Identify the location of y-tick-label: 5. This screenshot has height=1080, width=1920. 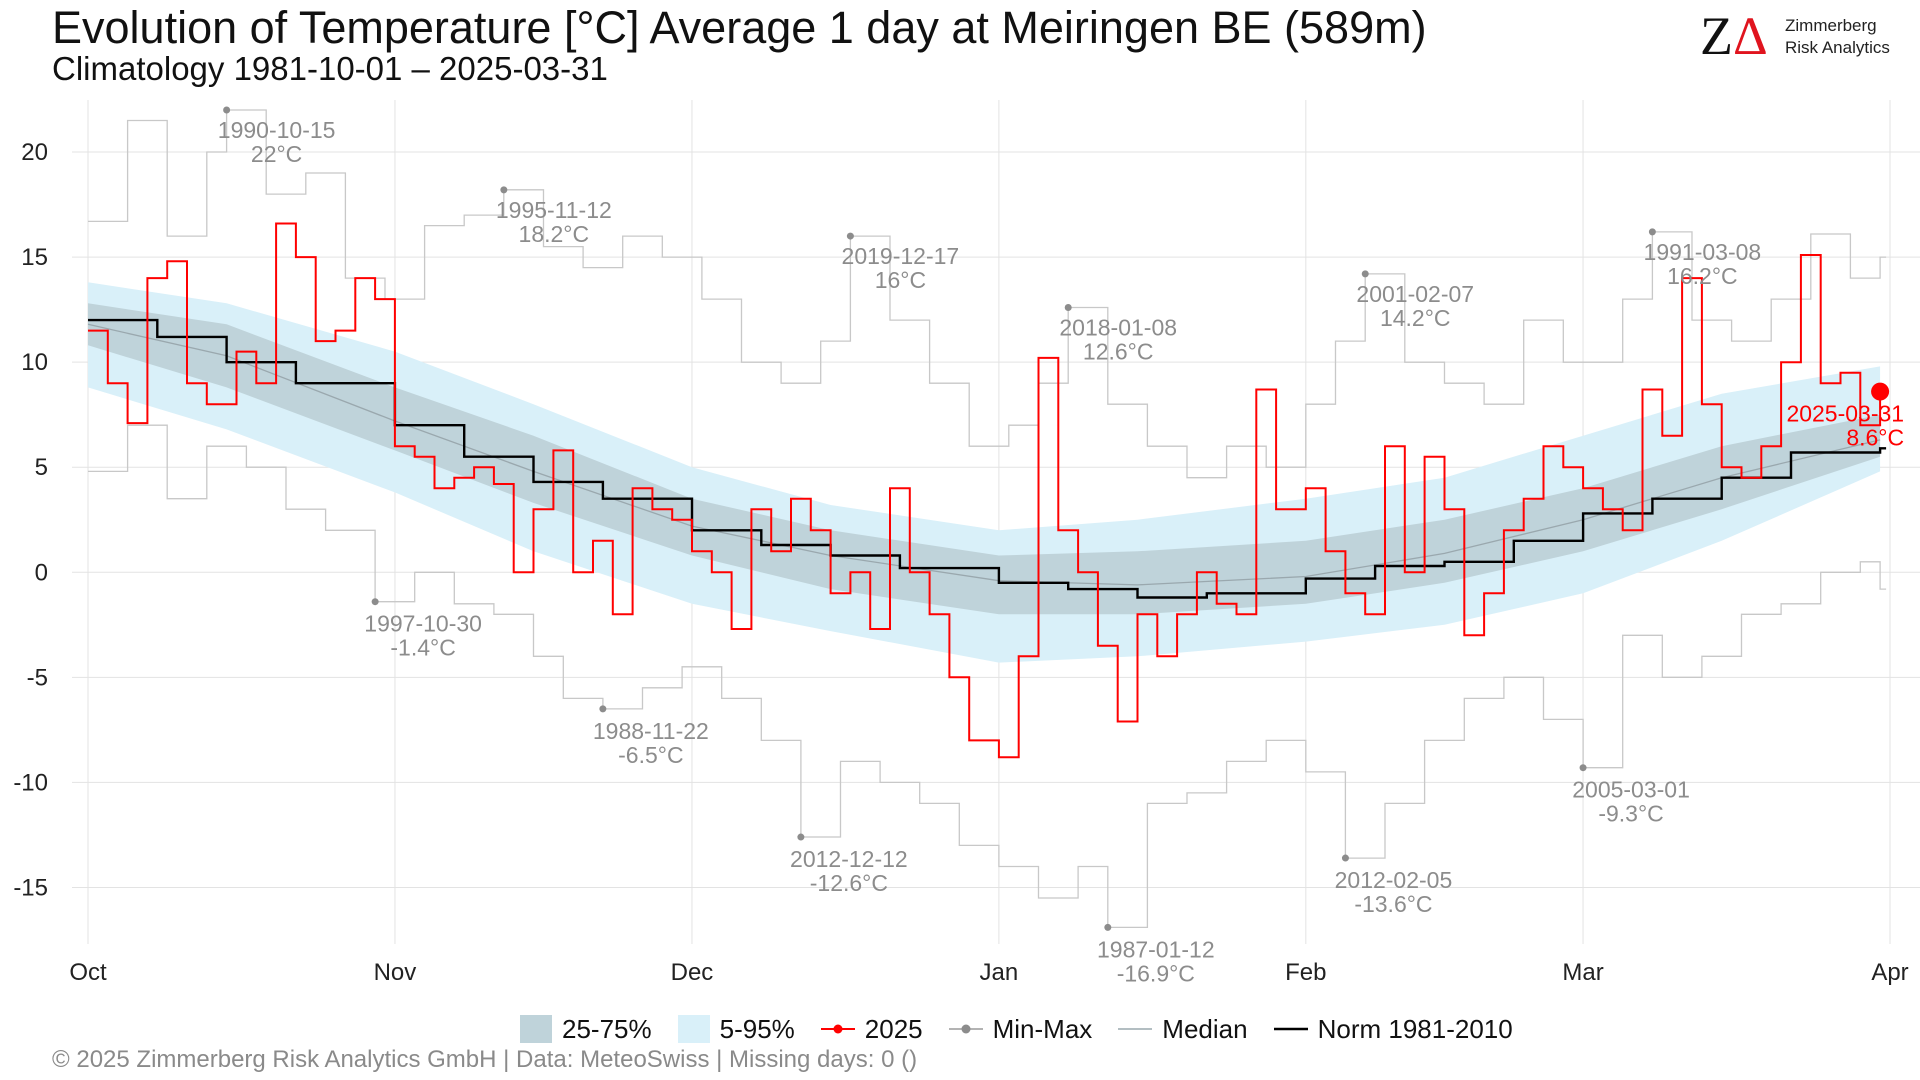
(41, 467).